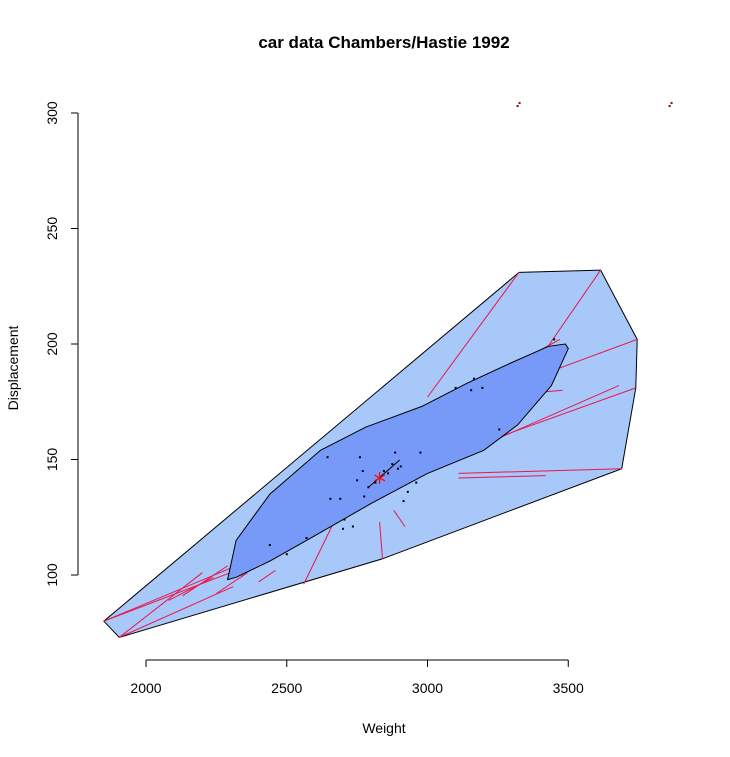 This screenshot has height=757, width=730. Describe the element at coordinates (52, 344) in the screenshot. I see `y-tick-label-200: 200` at that location.